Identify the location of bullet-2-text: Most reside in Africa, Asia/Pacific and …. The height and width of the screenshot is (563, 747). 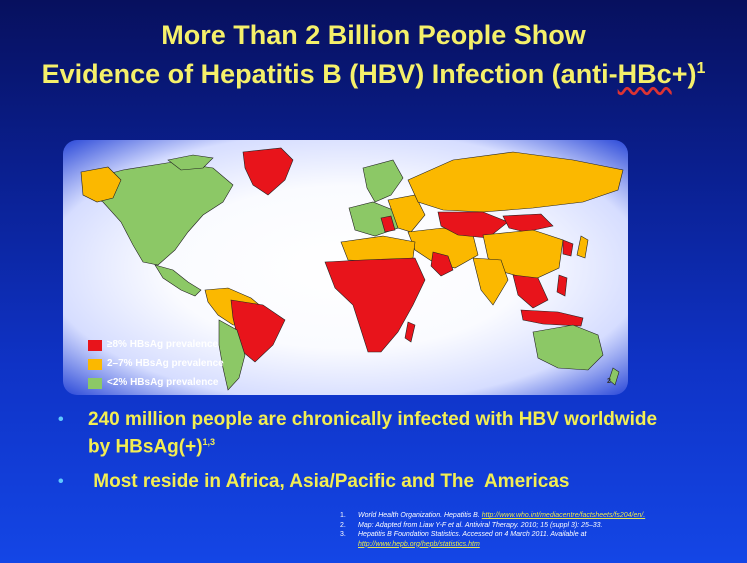
(329, 482).